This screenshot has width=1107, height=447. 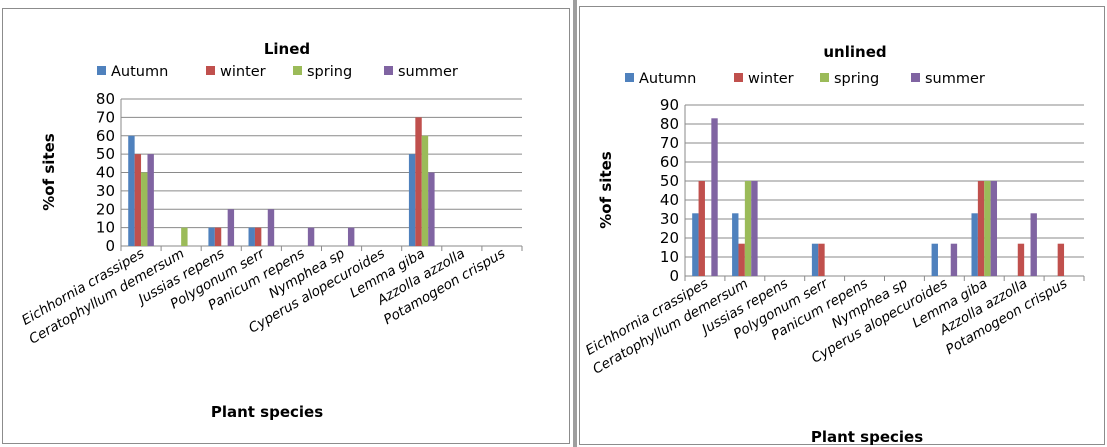 I want to click on y-tick-label: 90, so click(x=669, y=105).